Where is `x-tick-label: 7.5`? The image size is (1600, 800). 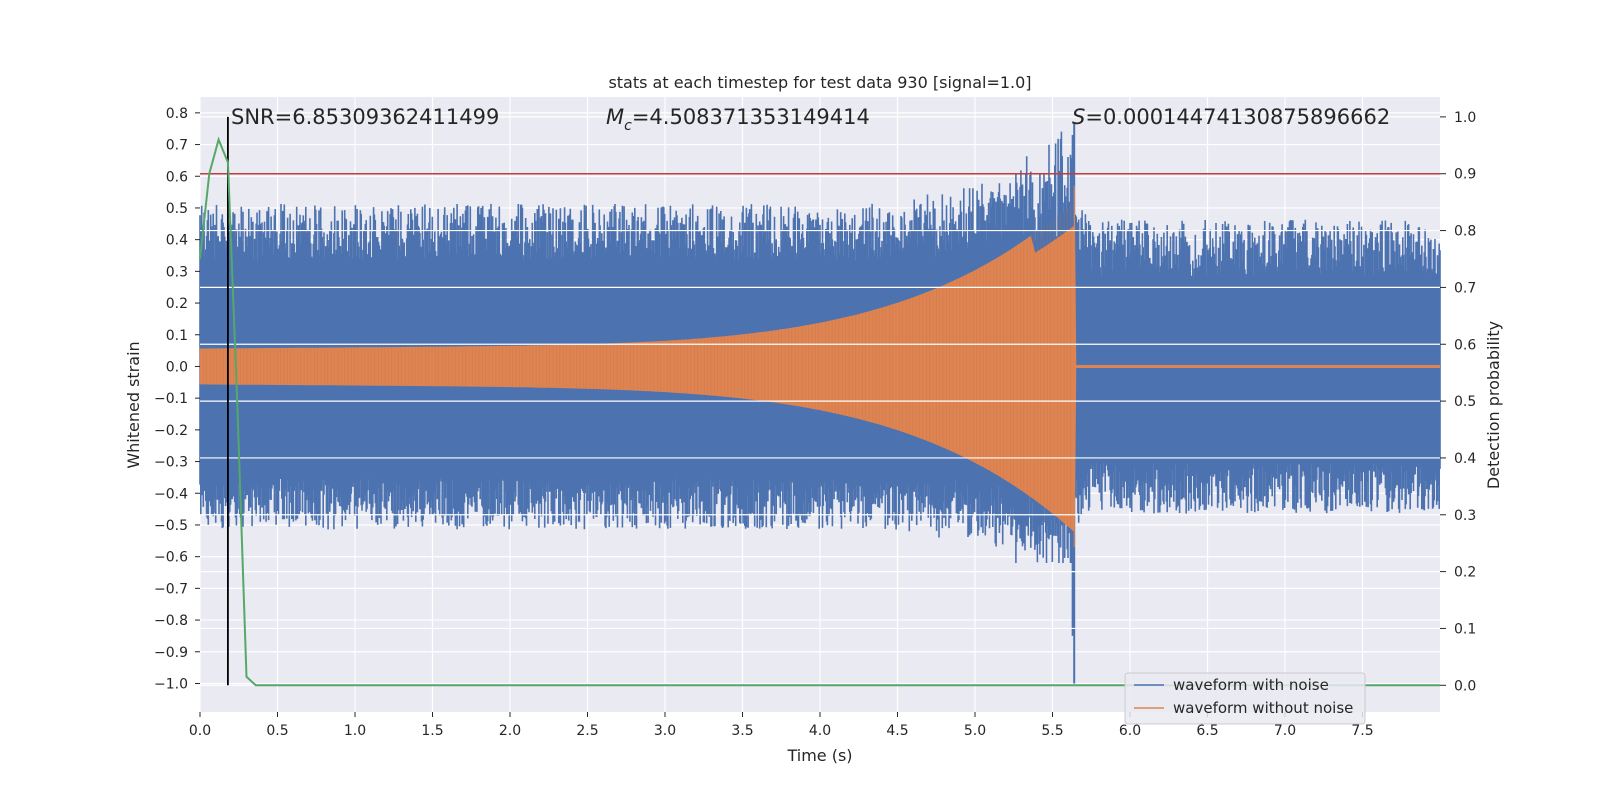
x-tick-label: 7.5 is located at coordinates (1362, 731).